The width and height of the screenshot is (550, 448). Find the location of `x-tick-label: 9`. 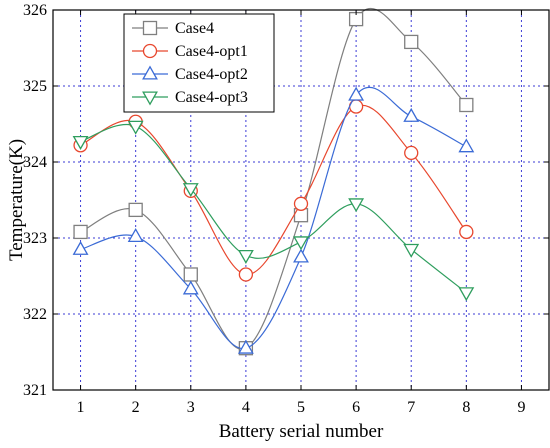

x-tick-label: 9 is located at coordinates (521, 407).